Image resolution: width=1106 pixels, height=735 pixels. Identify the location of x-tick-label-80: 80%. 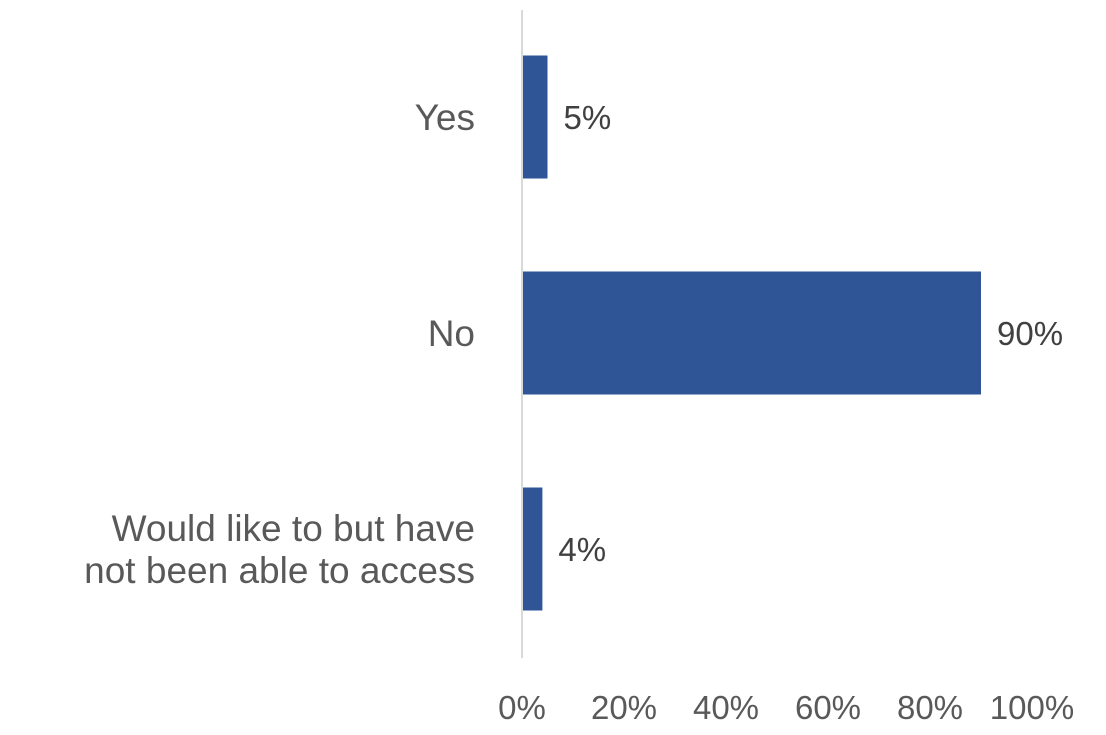
(930, 707).